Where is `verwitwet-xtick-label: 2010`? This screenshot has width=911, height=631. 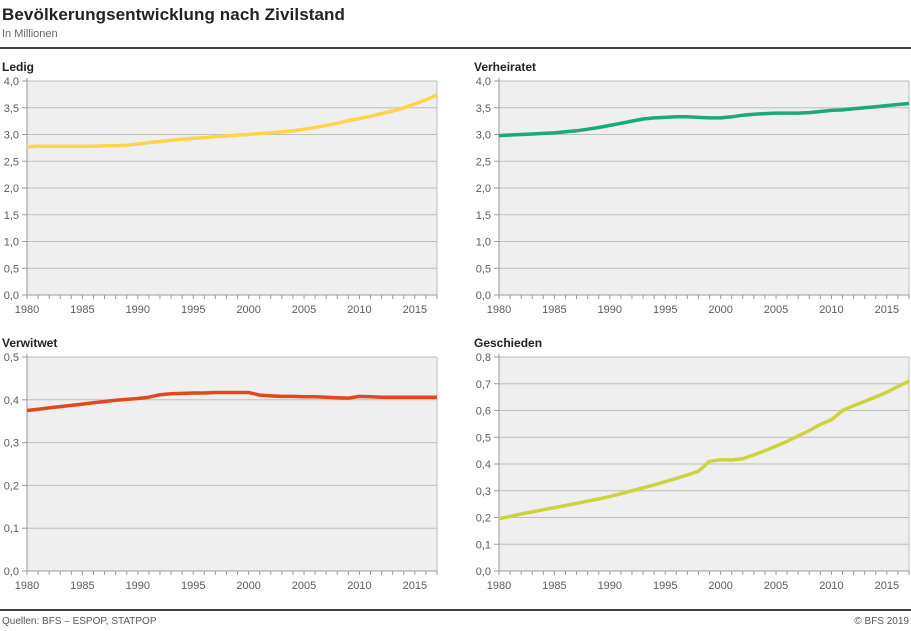
verwitwet-xtick-label: 2010 is located at coordinates (359, 586).